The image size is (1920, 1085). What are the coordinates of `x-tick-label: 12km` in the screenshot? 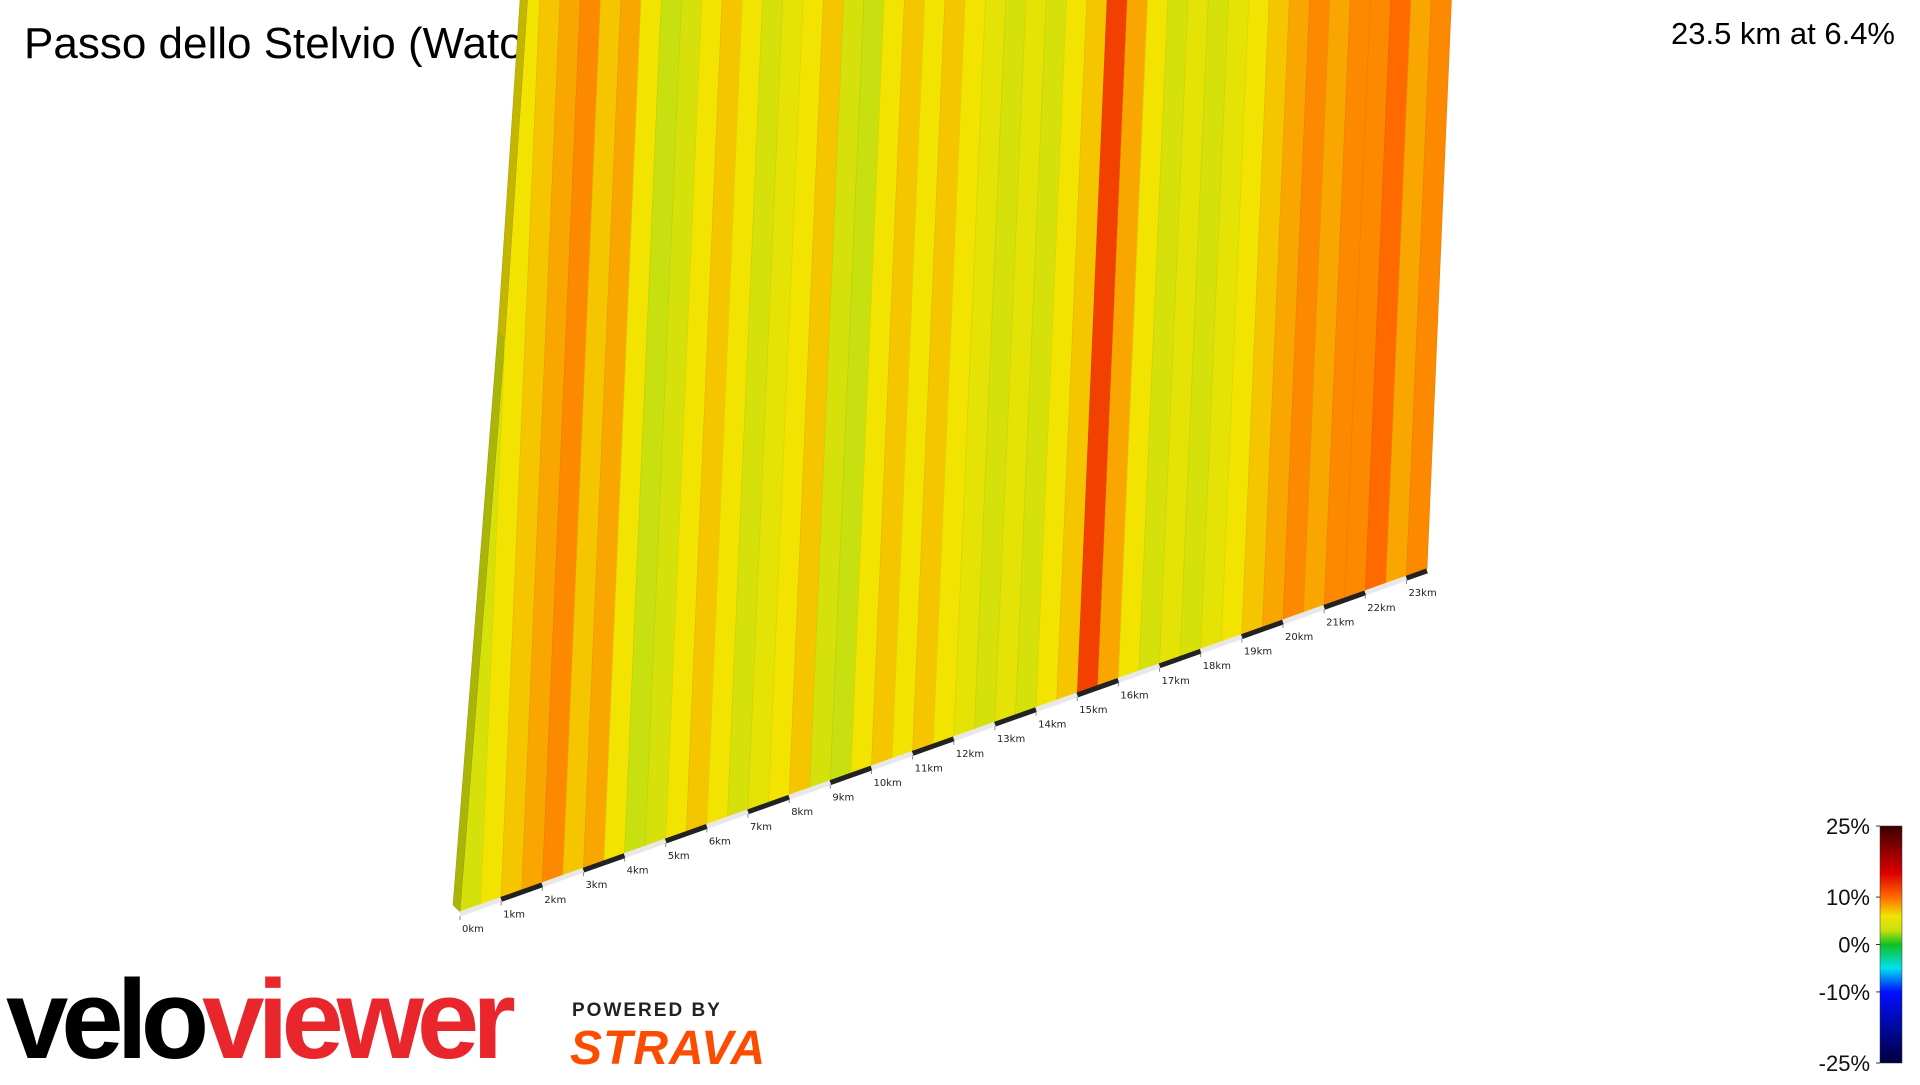 It's located at (970, 754).